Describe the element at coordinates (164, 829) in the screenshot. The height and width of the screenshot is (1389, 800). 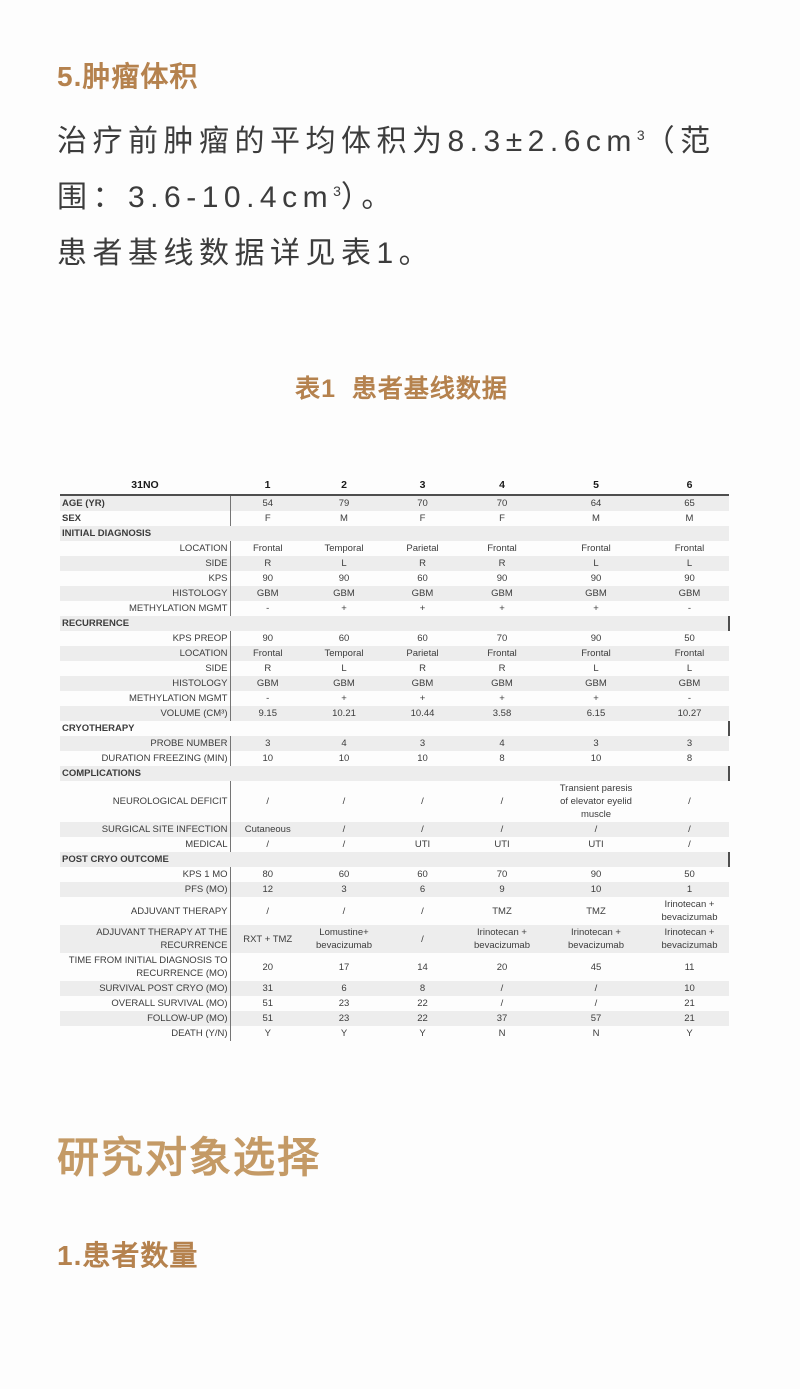
I see `row-label: SURGICAL SITE INFECTION` at that location.